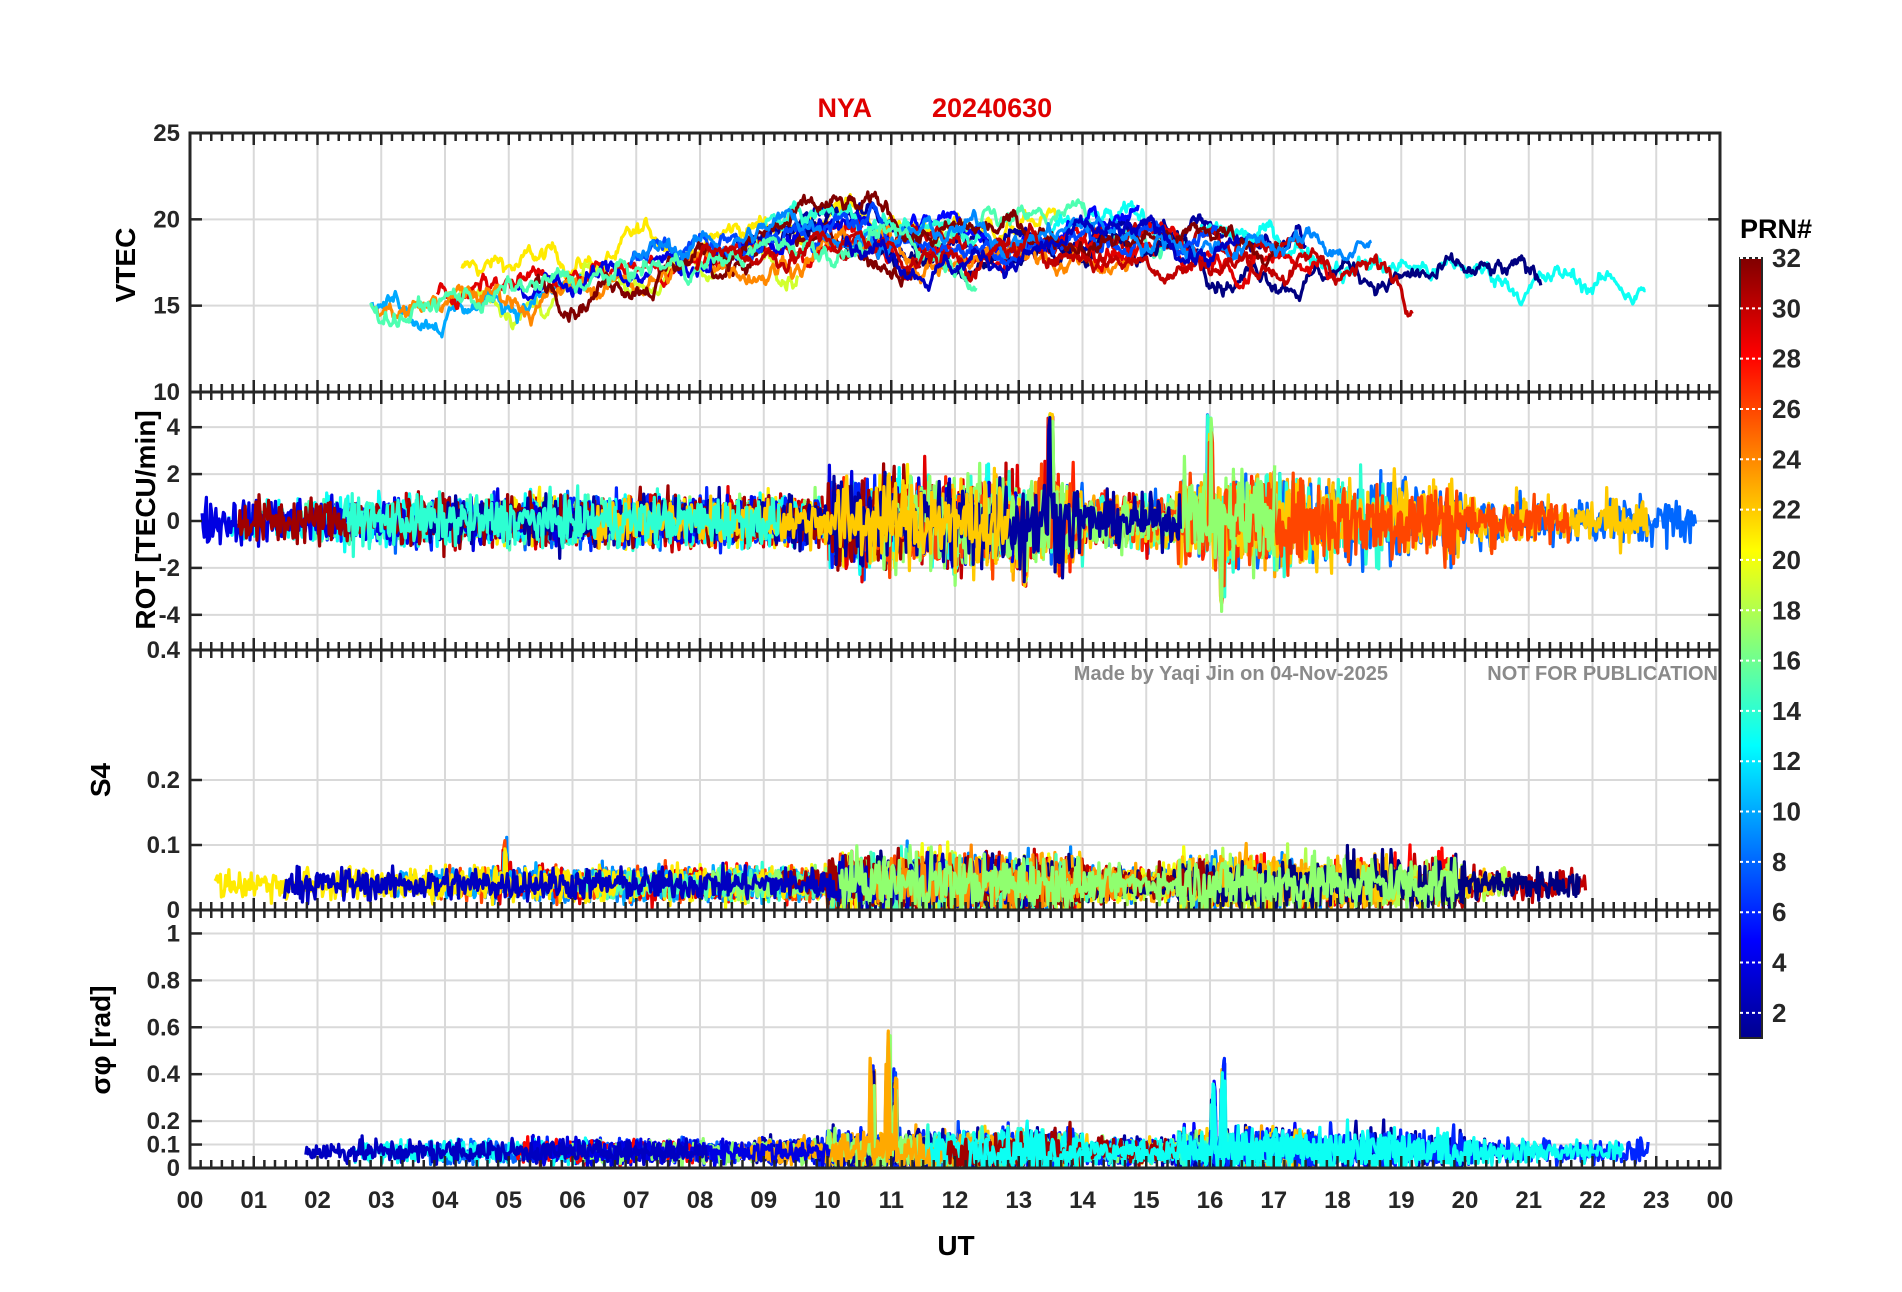 The image size is (1902, 1292). What do you see at coordinates (1337, 1200) in the screenshot?
I see `x-tick-label: 18` at bounding box center [1337, 1200].